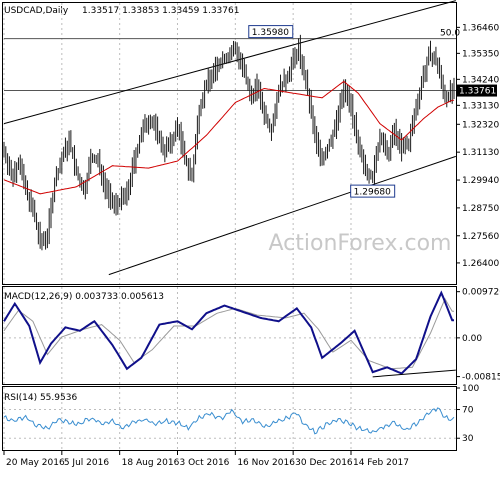 The width and height of the screenshot is (500, 500). I want to click on macd-title: MACD(12,26,9) 0.003733 0.005613, so click(84, 297).